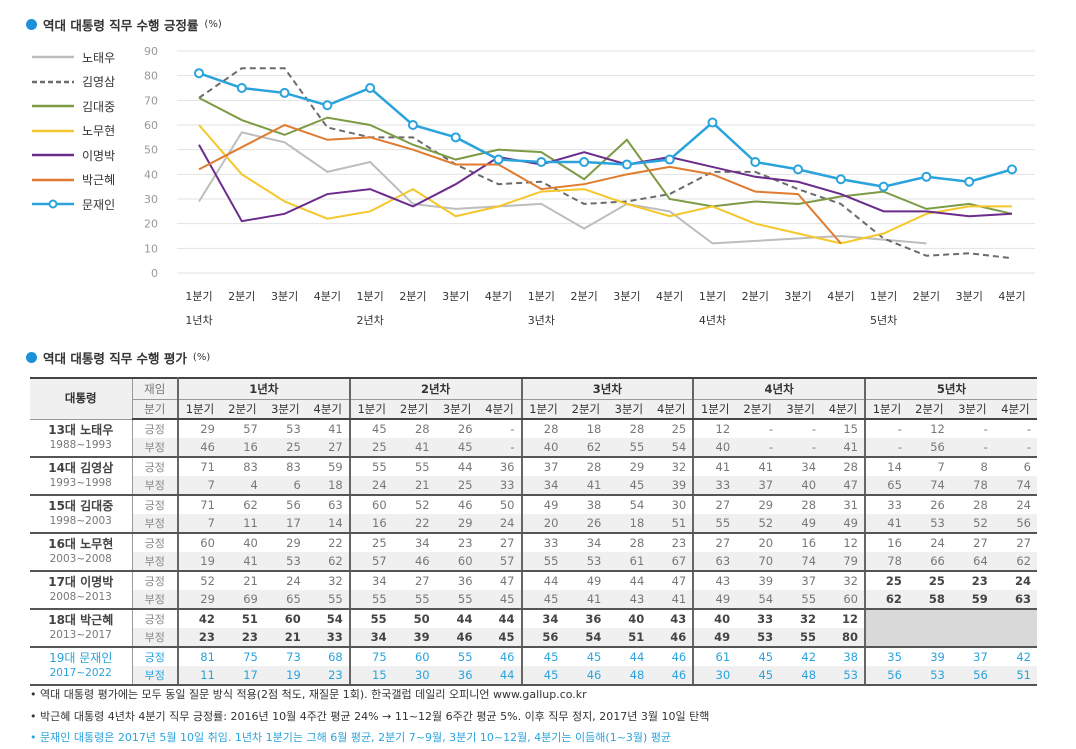 This screenshot has width=1076, height=749. What do you see at coordinates (335, 542) in the screenshot?
I see `value-cell: 22` at bounding box center [335, 542].